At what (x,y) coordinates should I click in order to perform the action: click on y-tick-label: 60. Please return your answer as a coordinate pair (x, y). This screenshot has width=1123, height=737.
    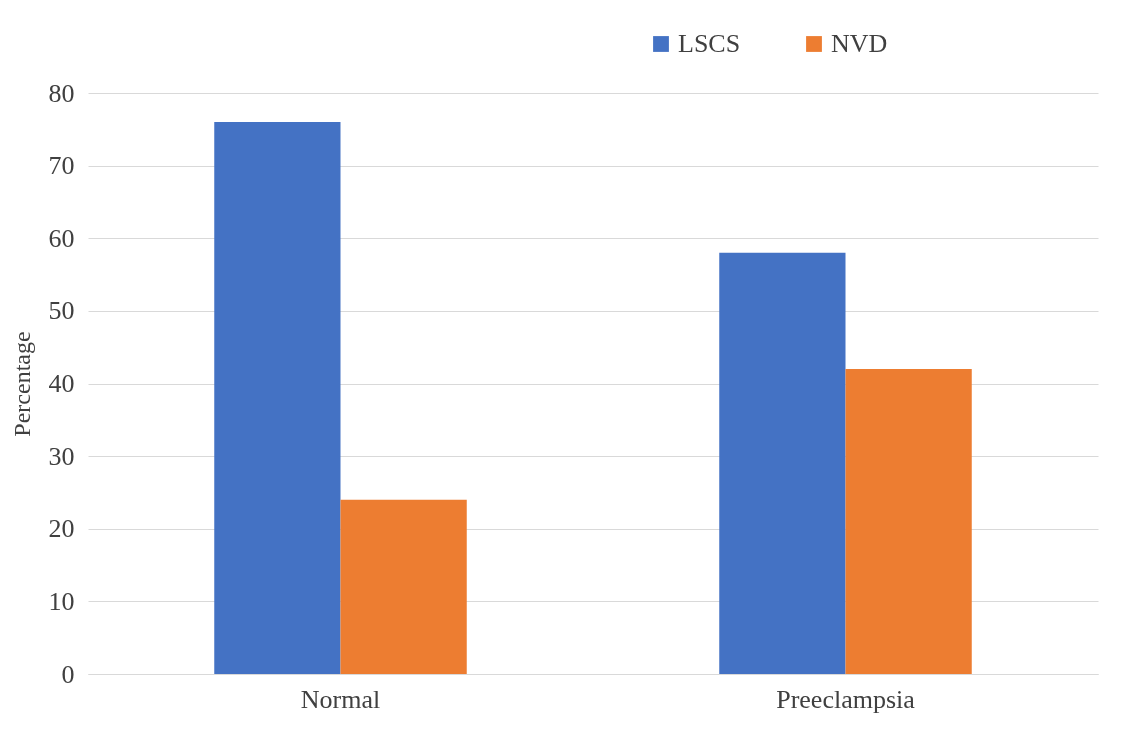
    Looking at the image, I should click on (61, 238).